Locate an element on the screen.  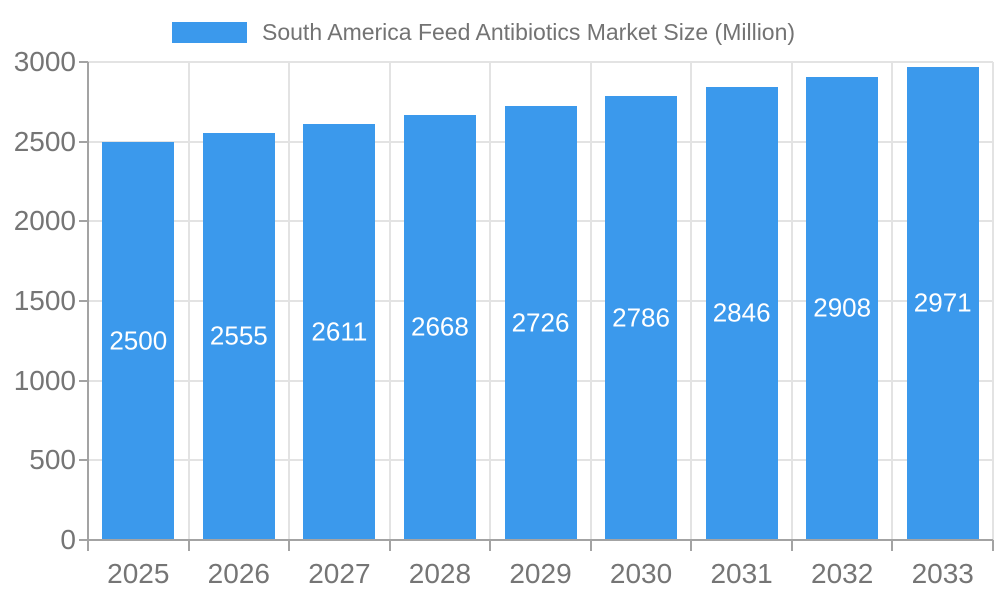
bar-2032 is located at coordinates (842, 308).